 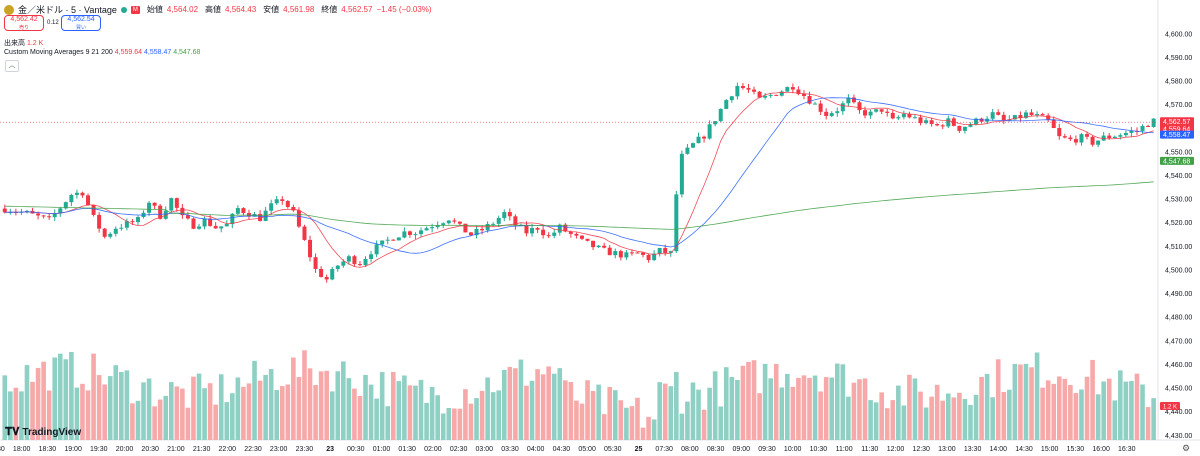 I want to click on collapse-legend-chevron-icon: ︿, so click(x=12, y=66).